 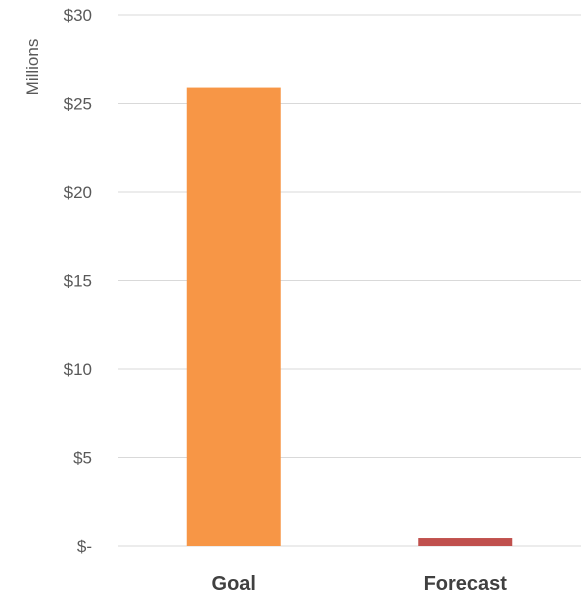 I want to click on y-tick-label: $5, so click(x=82, y=458).